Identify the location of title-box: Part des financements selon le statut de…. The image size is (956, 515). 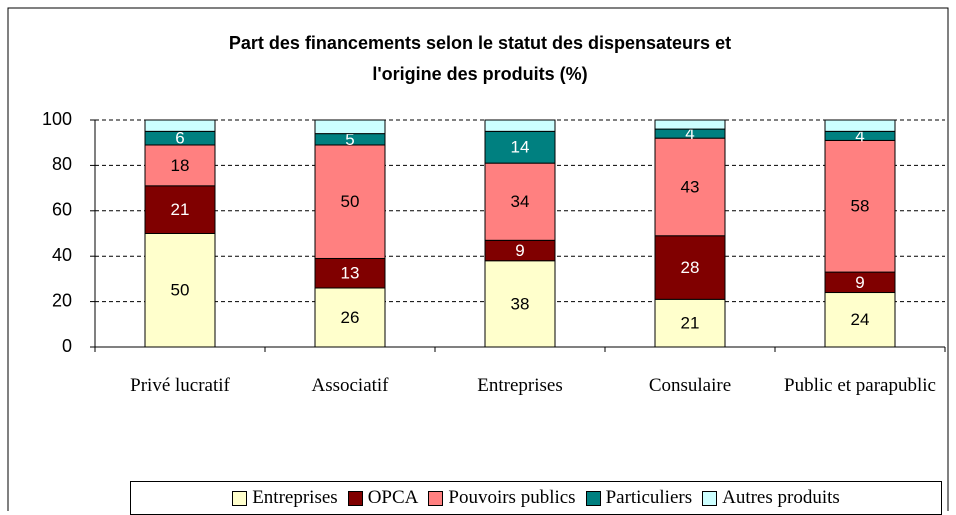
(480, 58).